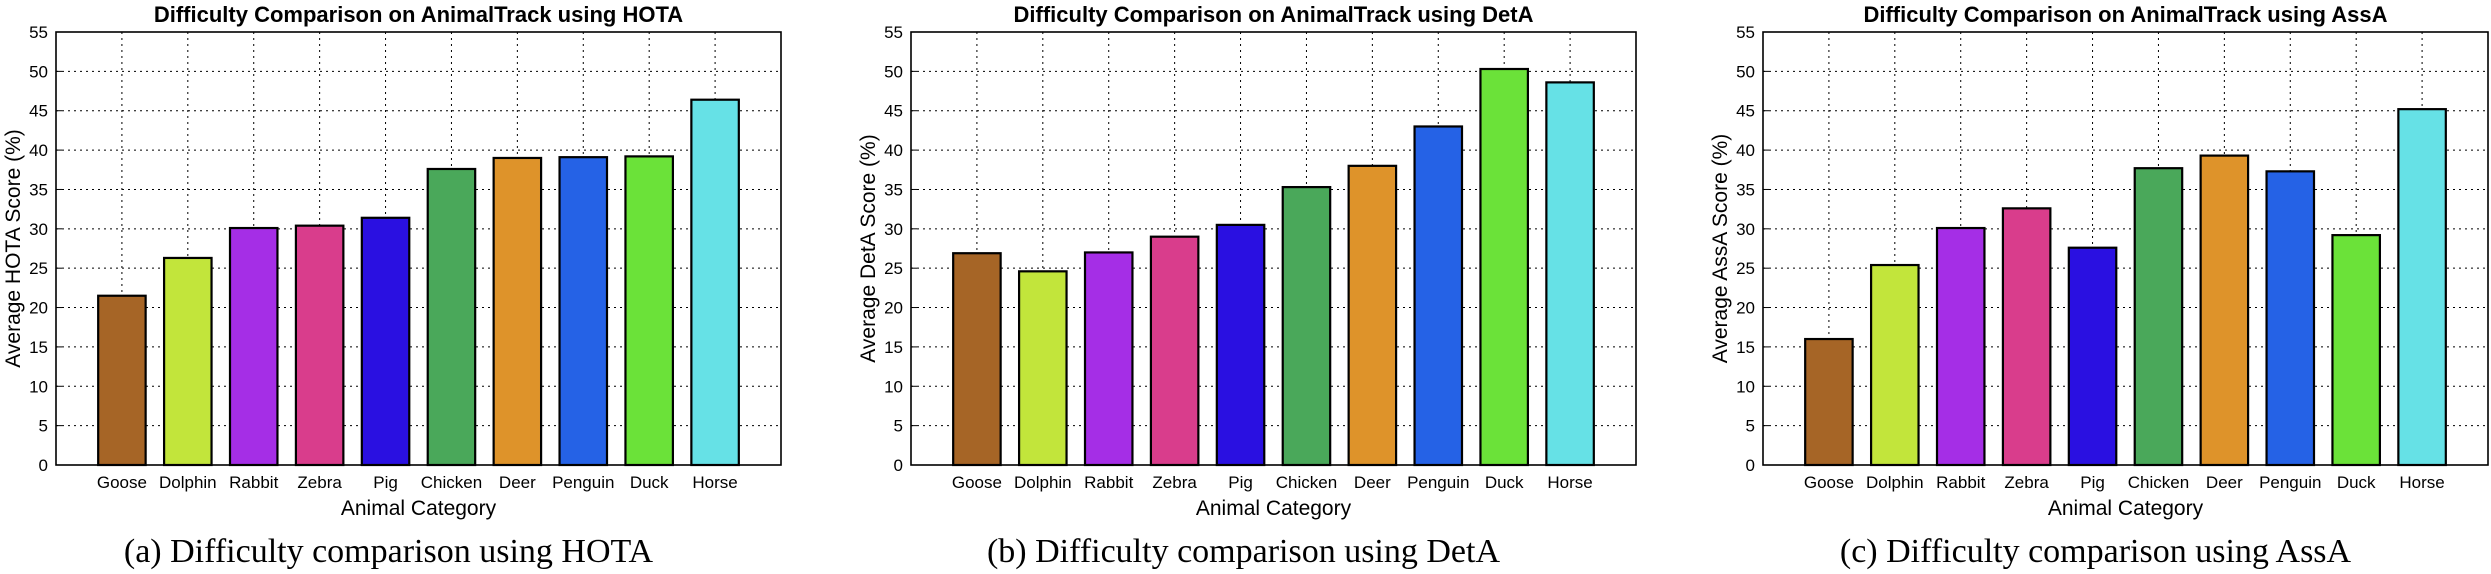 This screenshot has height=574, width=2491. What do you see at coordinates (2096, 551) in the screenshot?
I see `figure-caption: (c) Difficulty comparison using AssA` at bounding box center [2096, 551].